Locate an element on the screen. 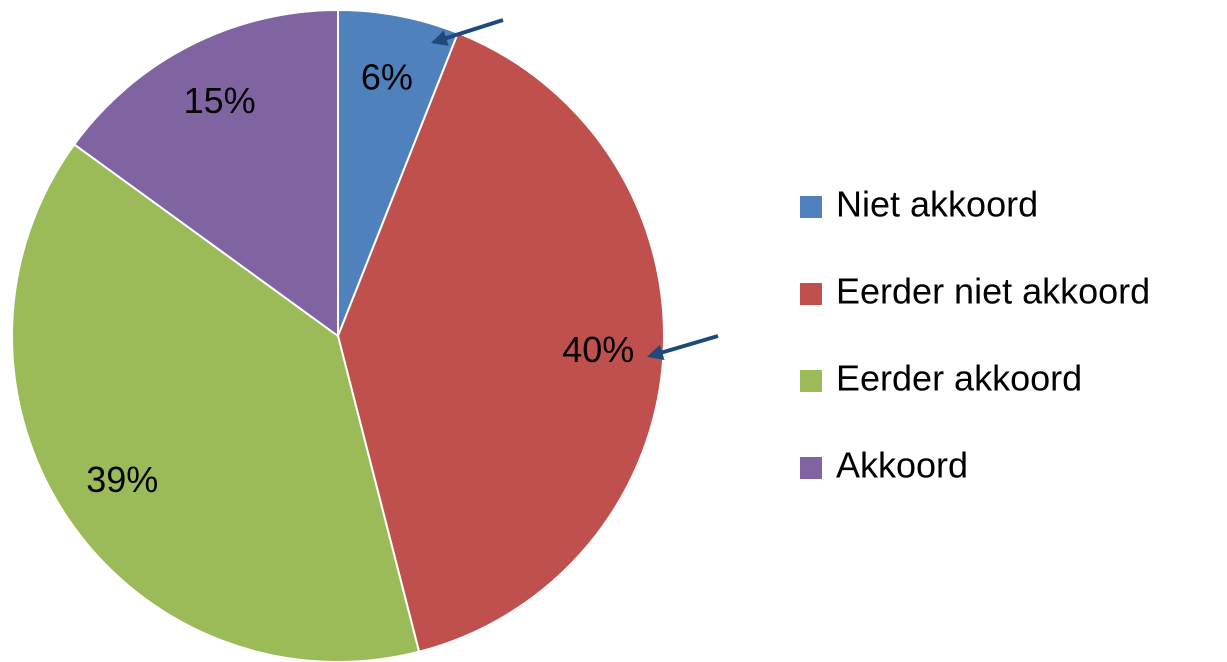 This screenshot has width=1227, height=662. legend-label: Akkoord is located at coordinates (902, 465).